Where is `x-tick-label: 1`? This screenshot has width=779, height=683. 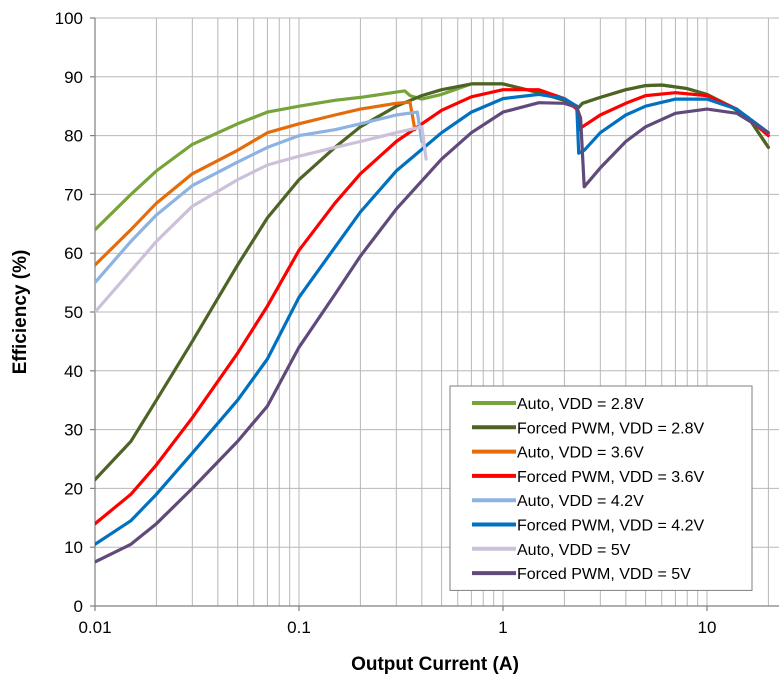 x-tick-label: 1 is located at coordinates (502, 627).